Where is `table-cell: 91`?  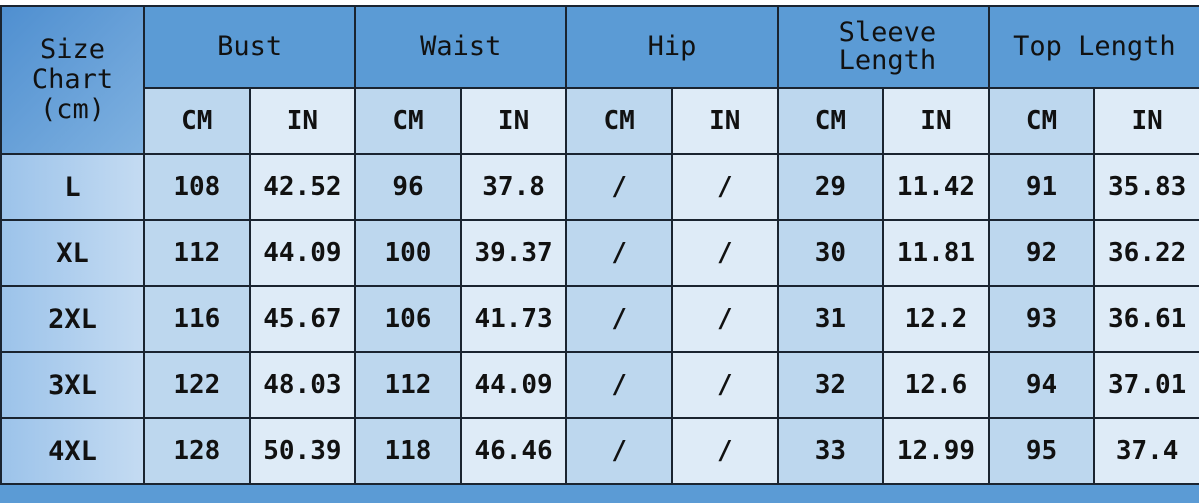
table-cell: 91 is located at coordinates (1041, 187).